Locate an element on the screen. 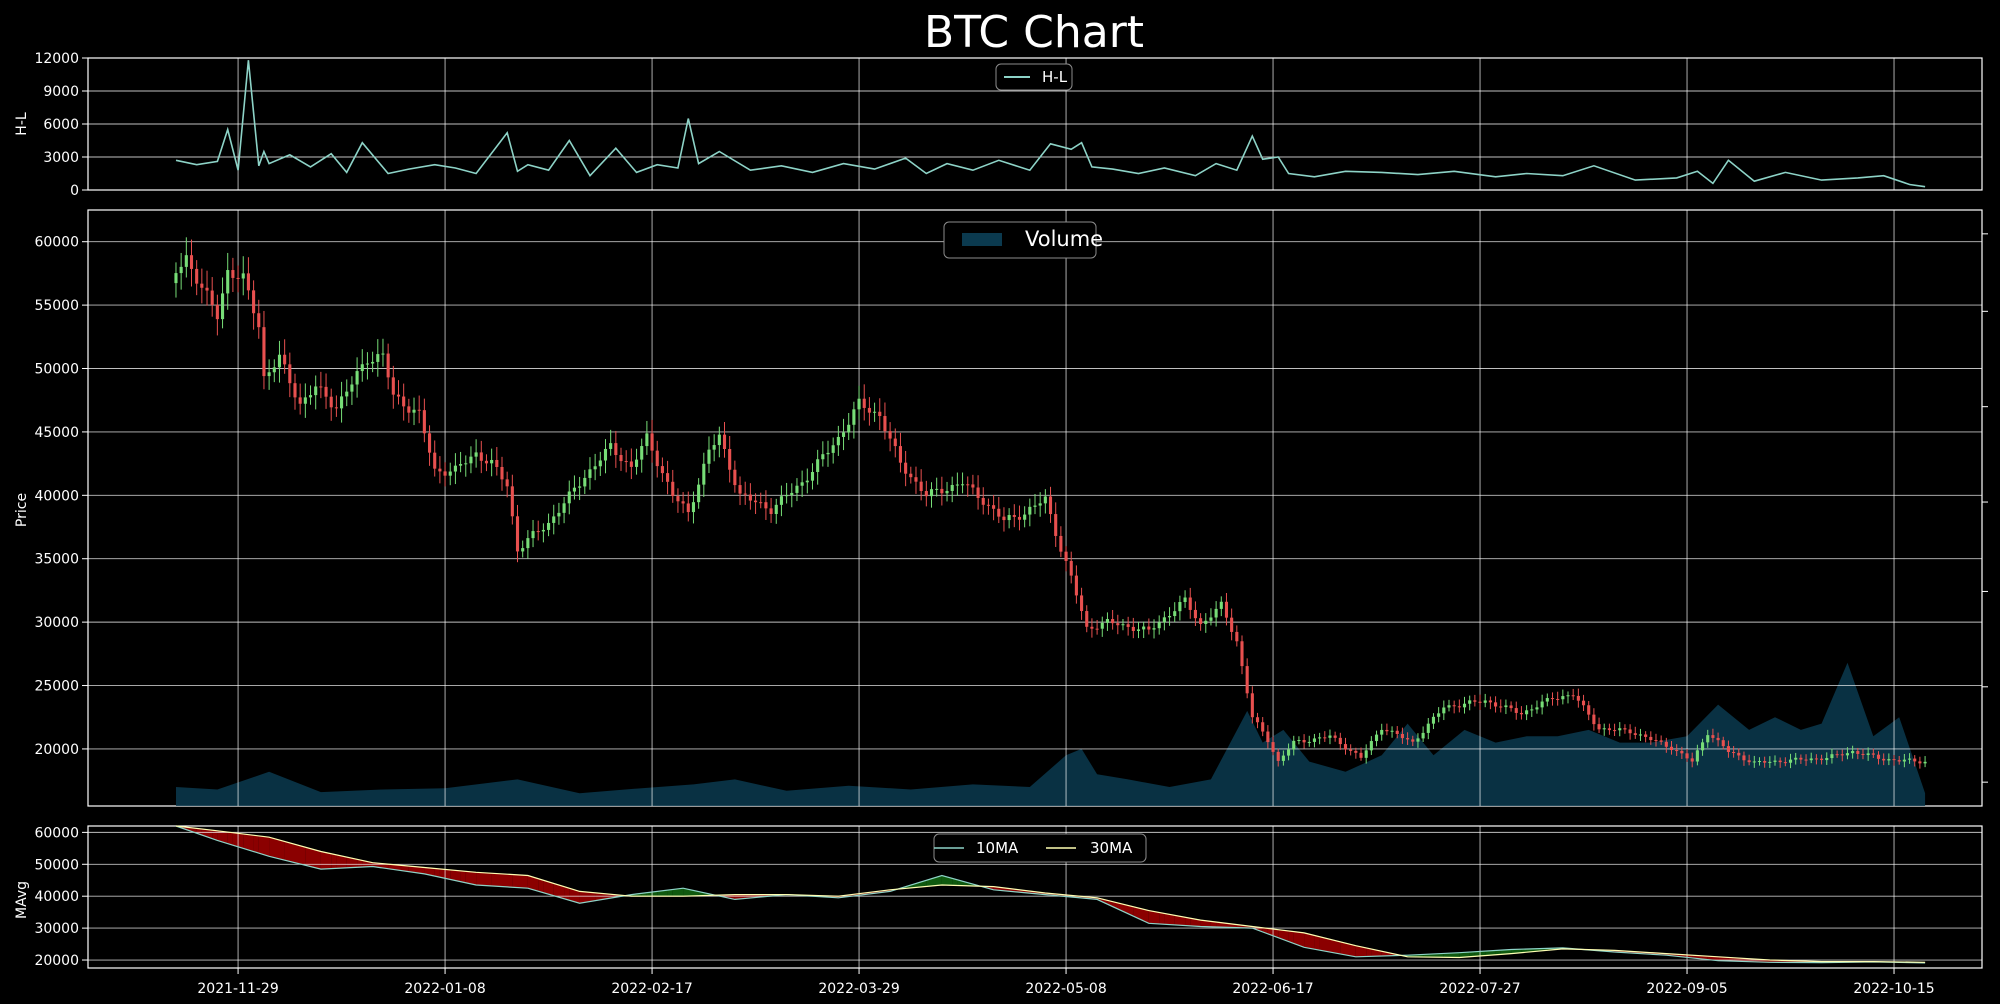 The height and width of the screenshot is (1004, 2000). y-tick-label: 20000 is located at coordinates (56, 750).